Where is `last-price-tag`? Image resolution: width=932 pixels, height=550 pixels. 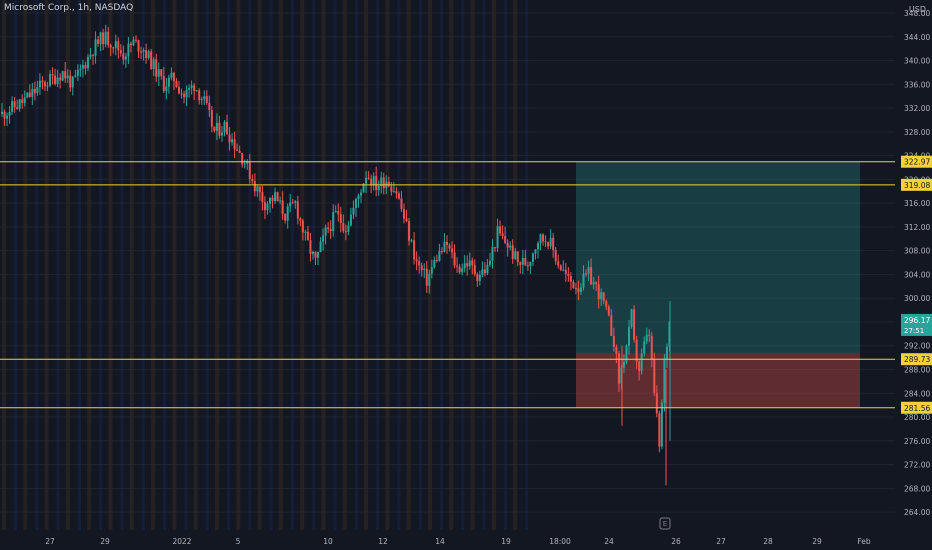
last-price-tag is located at coordinates (916, 324).